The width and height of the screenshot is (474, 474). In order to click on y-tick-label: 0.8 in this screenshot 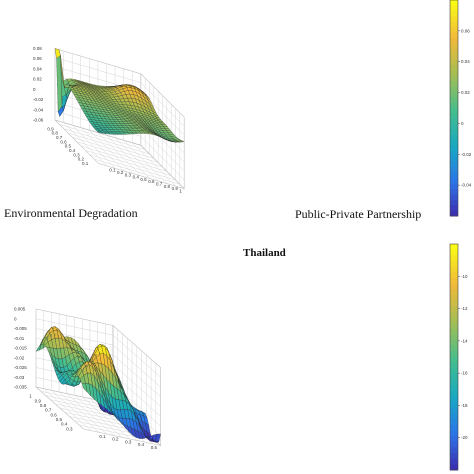, I will do `click(167, 186)`.